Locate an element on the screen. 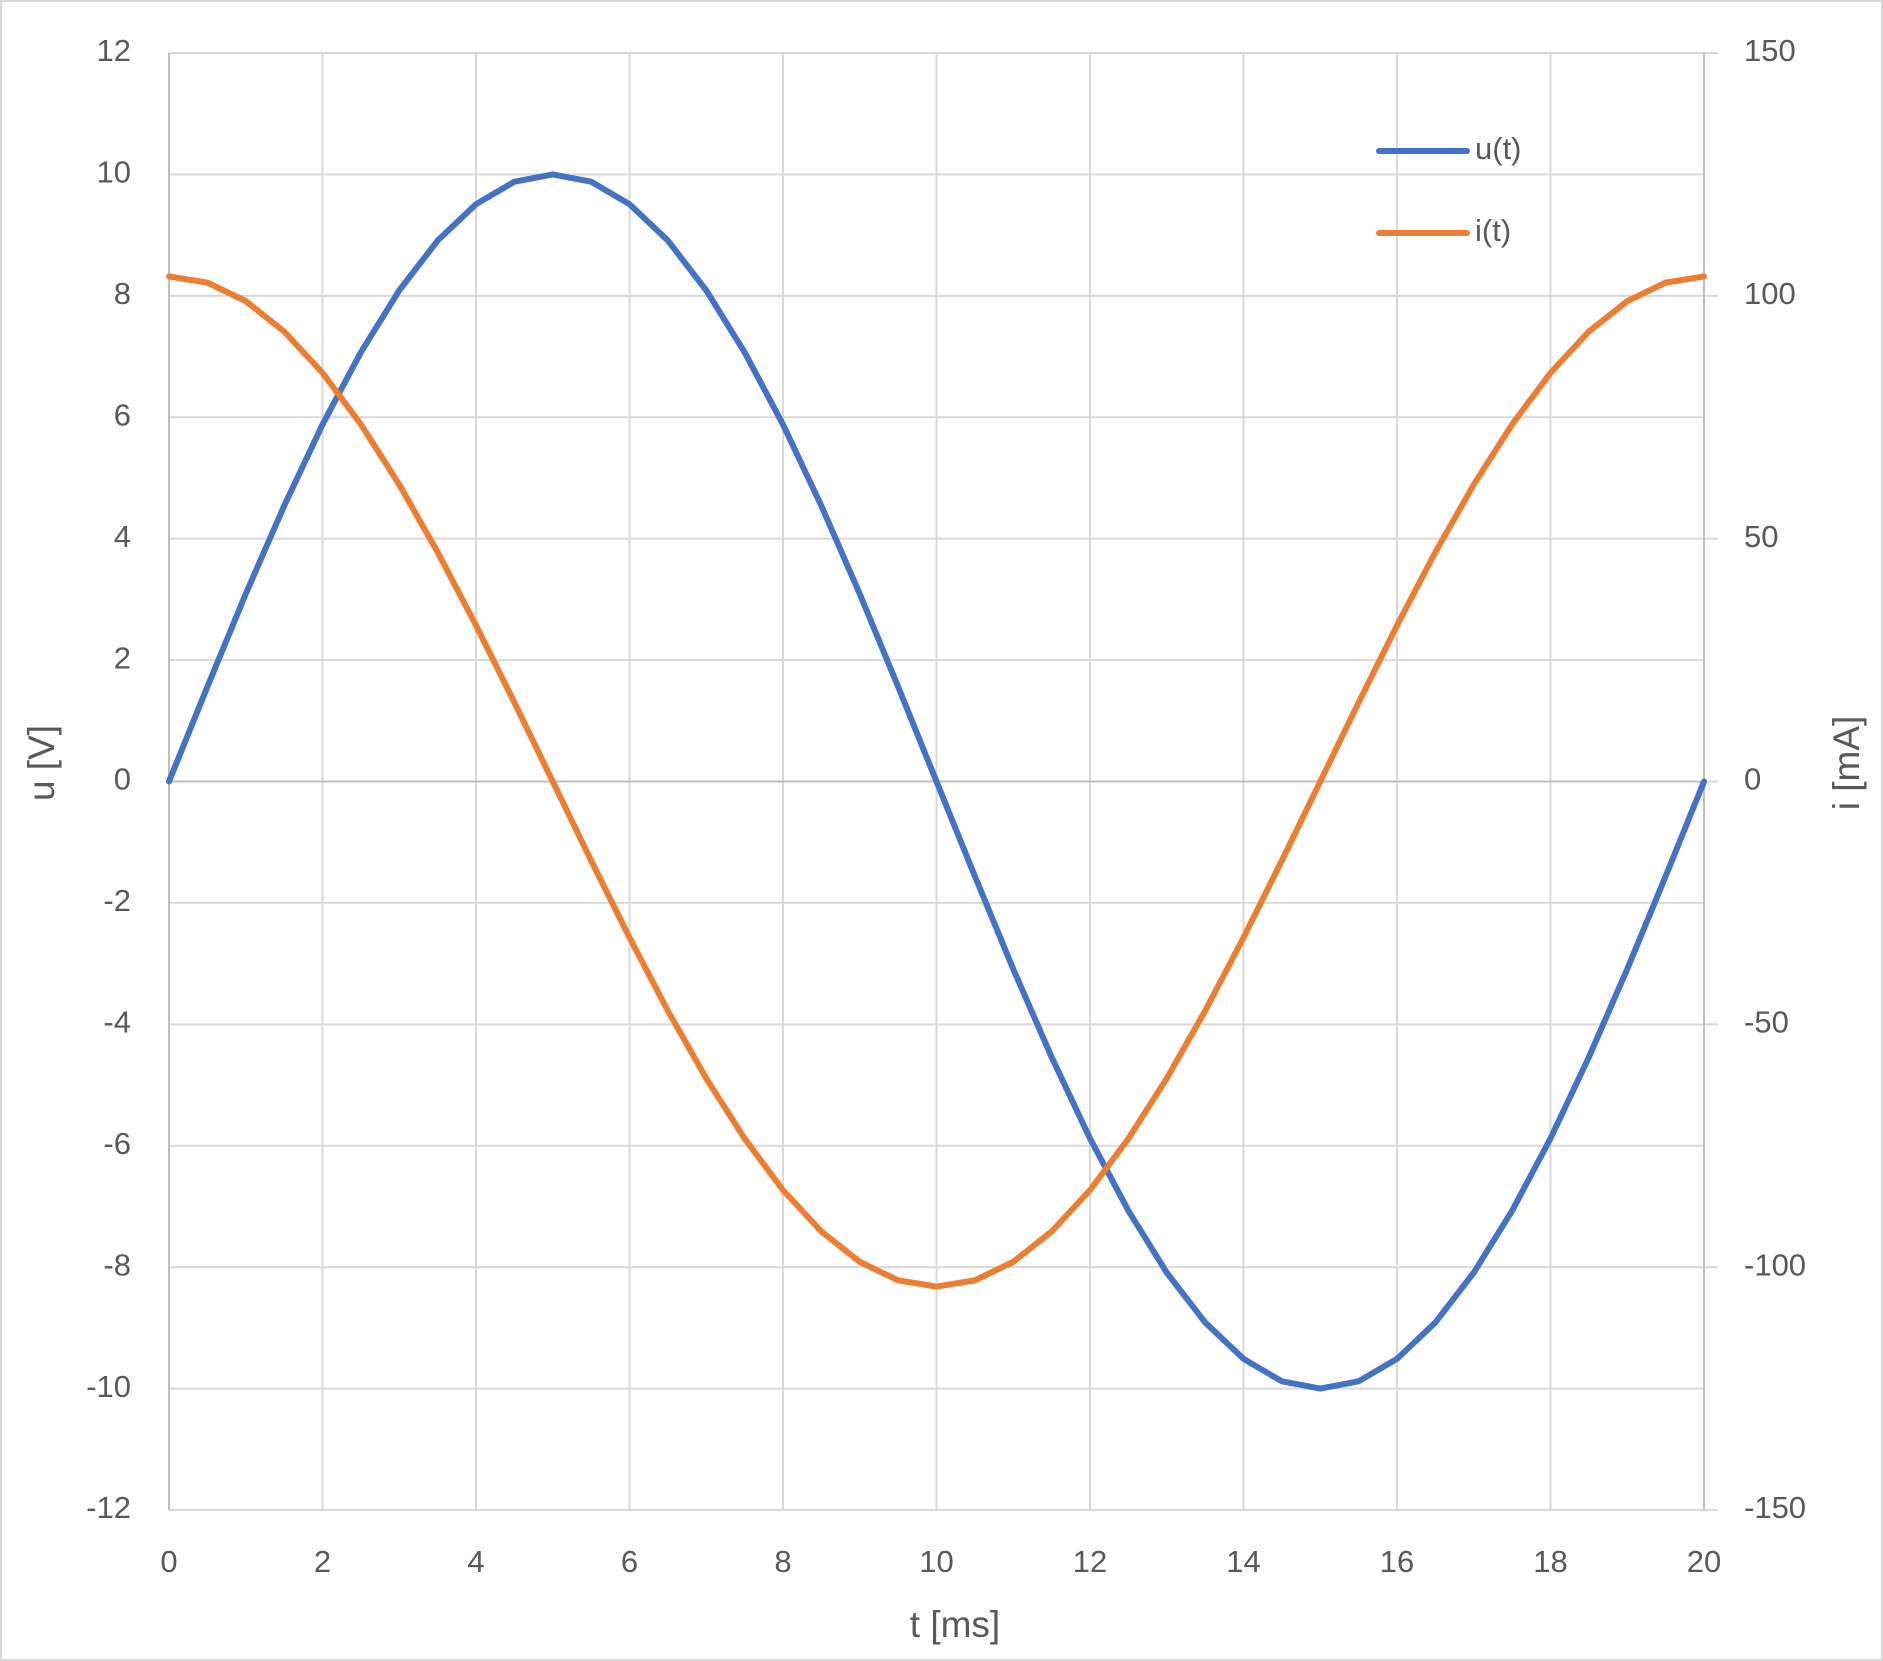  y-tick-label: -6 is located at coordinates (117, 1143).